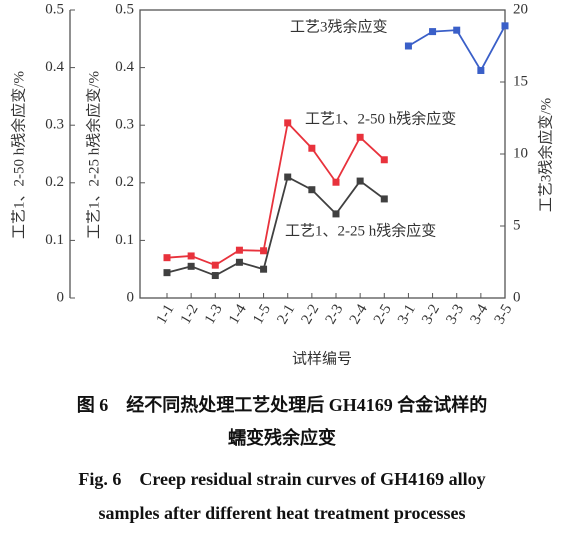  Describe the element at coordinates (61, 297) in the screenshot. I see `y-tick-label: 0` at that location.